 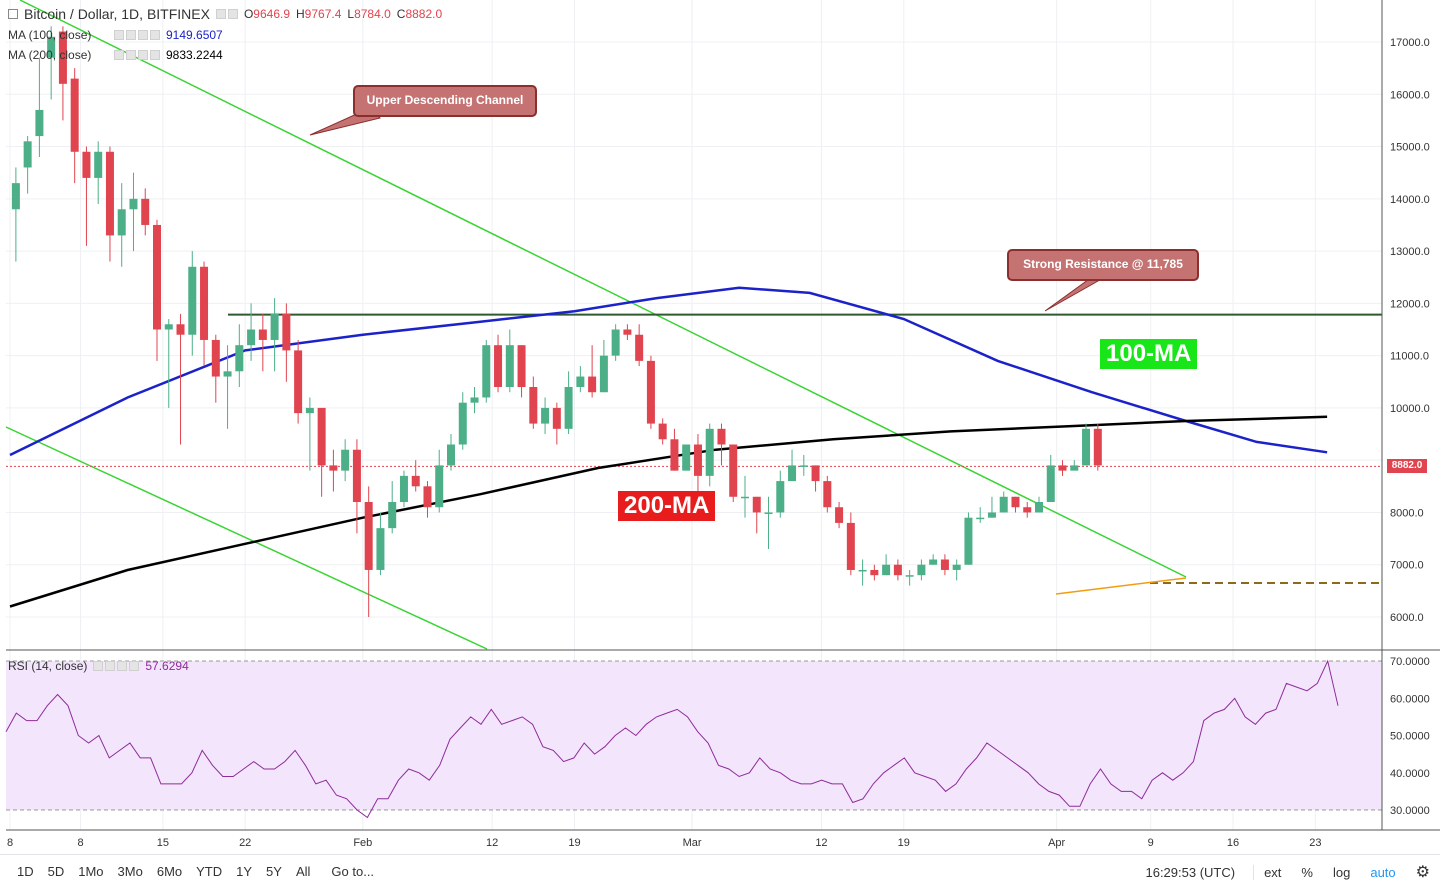 I want to click on collapse-icon, so click(x=13, y=14).